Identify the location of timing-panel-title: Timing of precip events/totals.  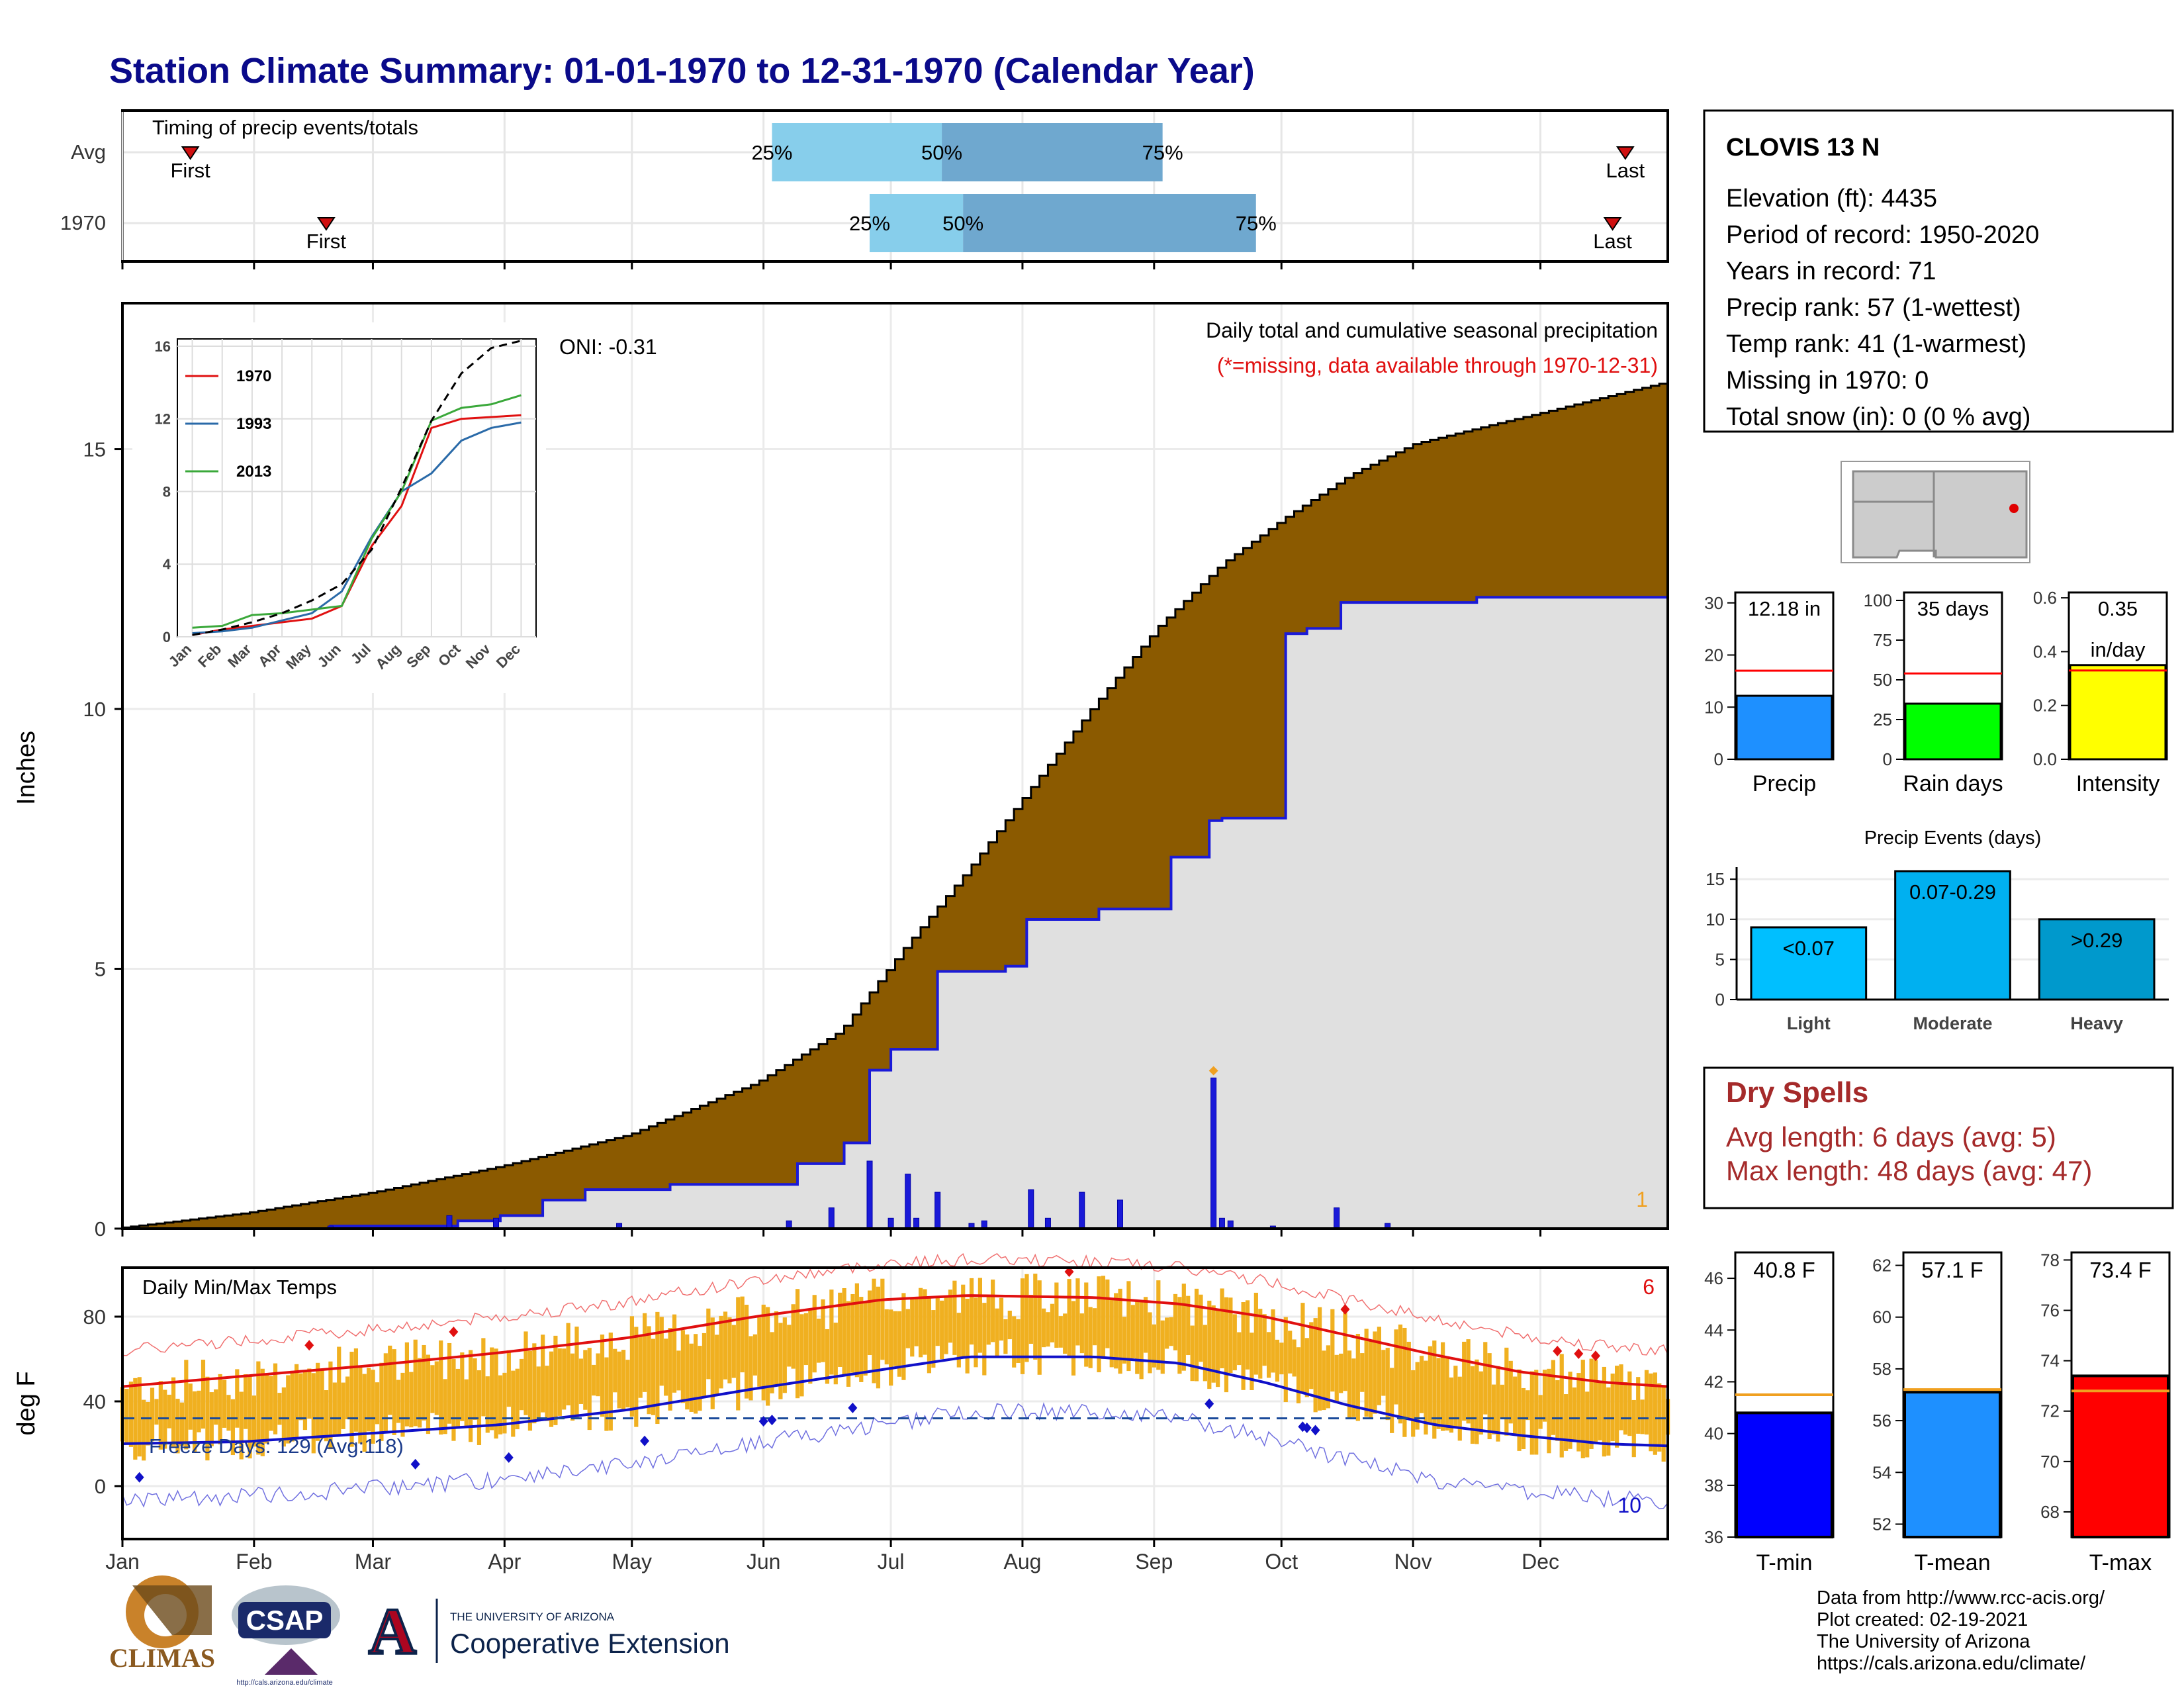
(285, 127).